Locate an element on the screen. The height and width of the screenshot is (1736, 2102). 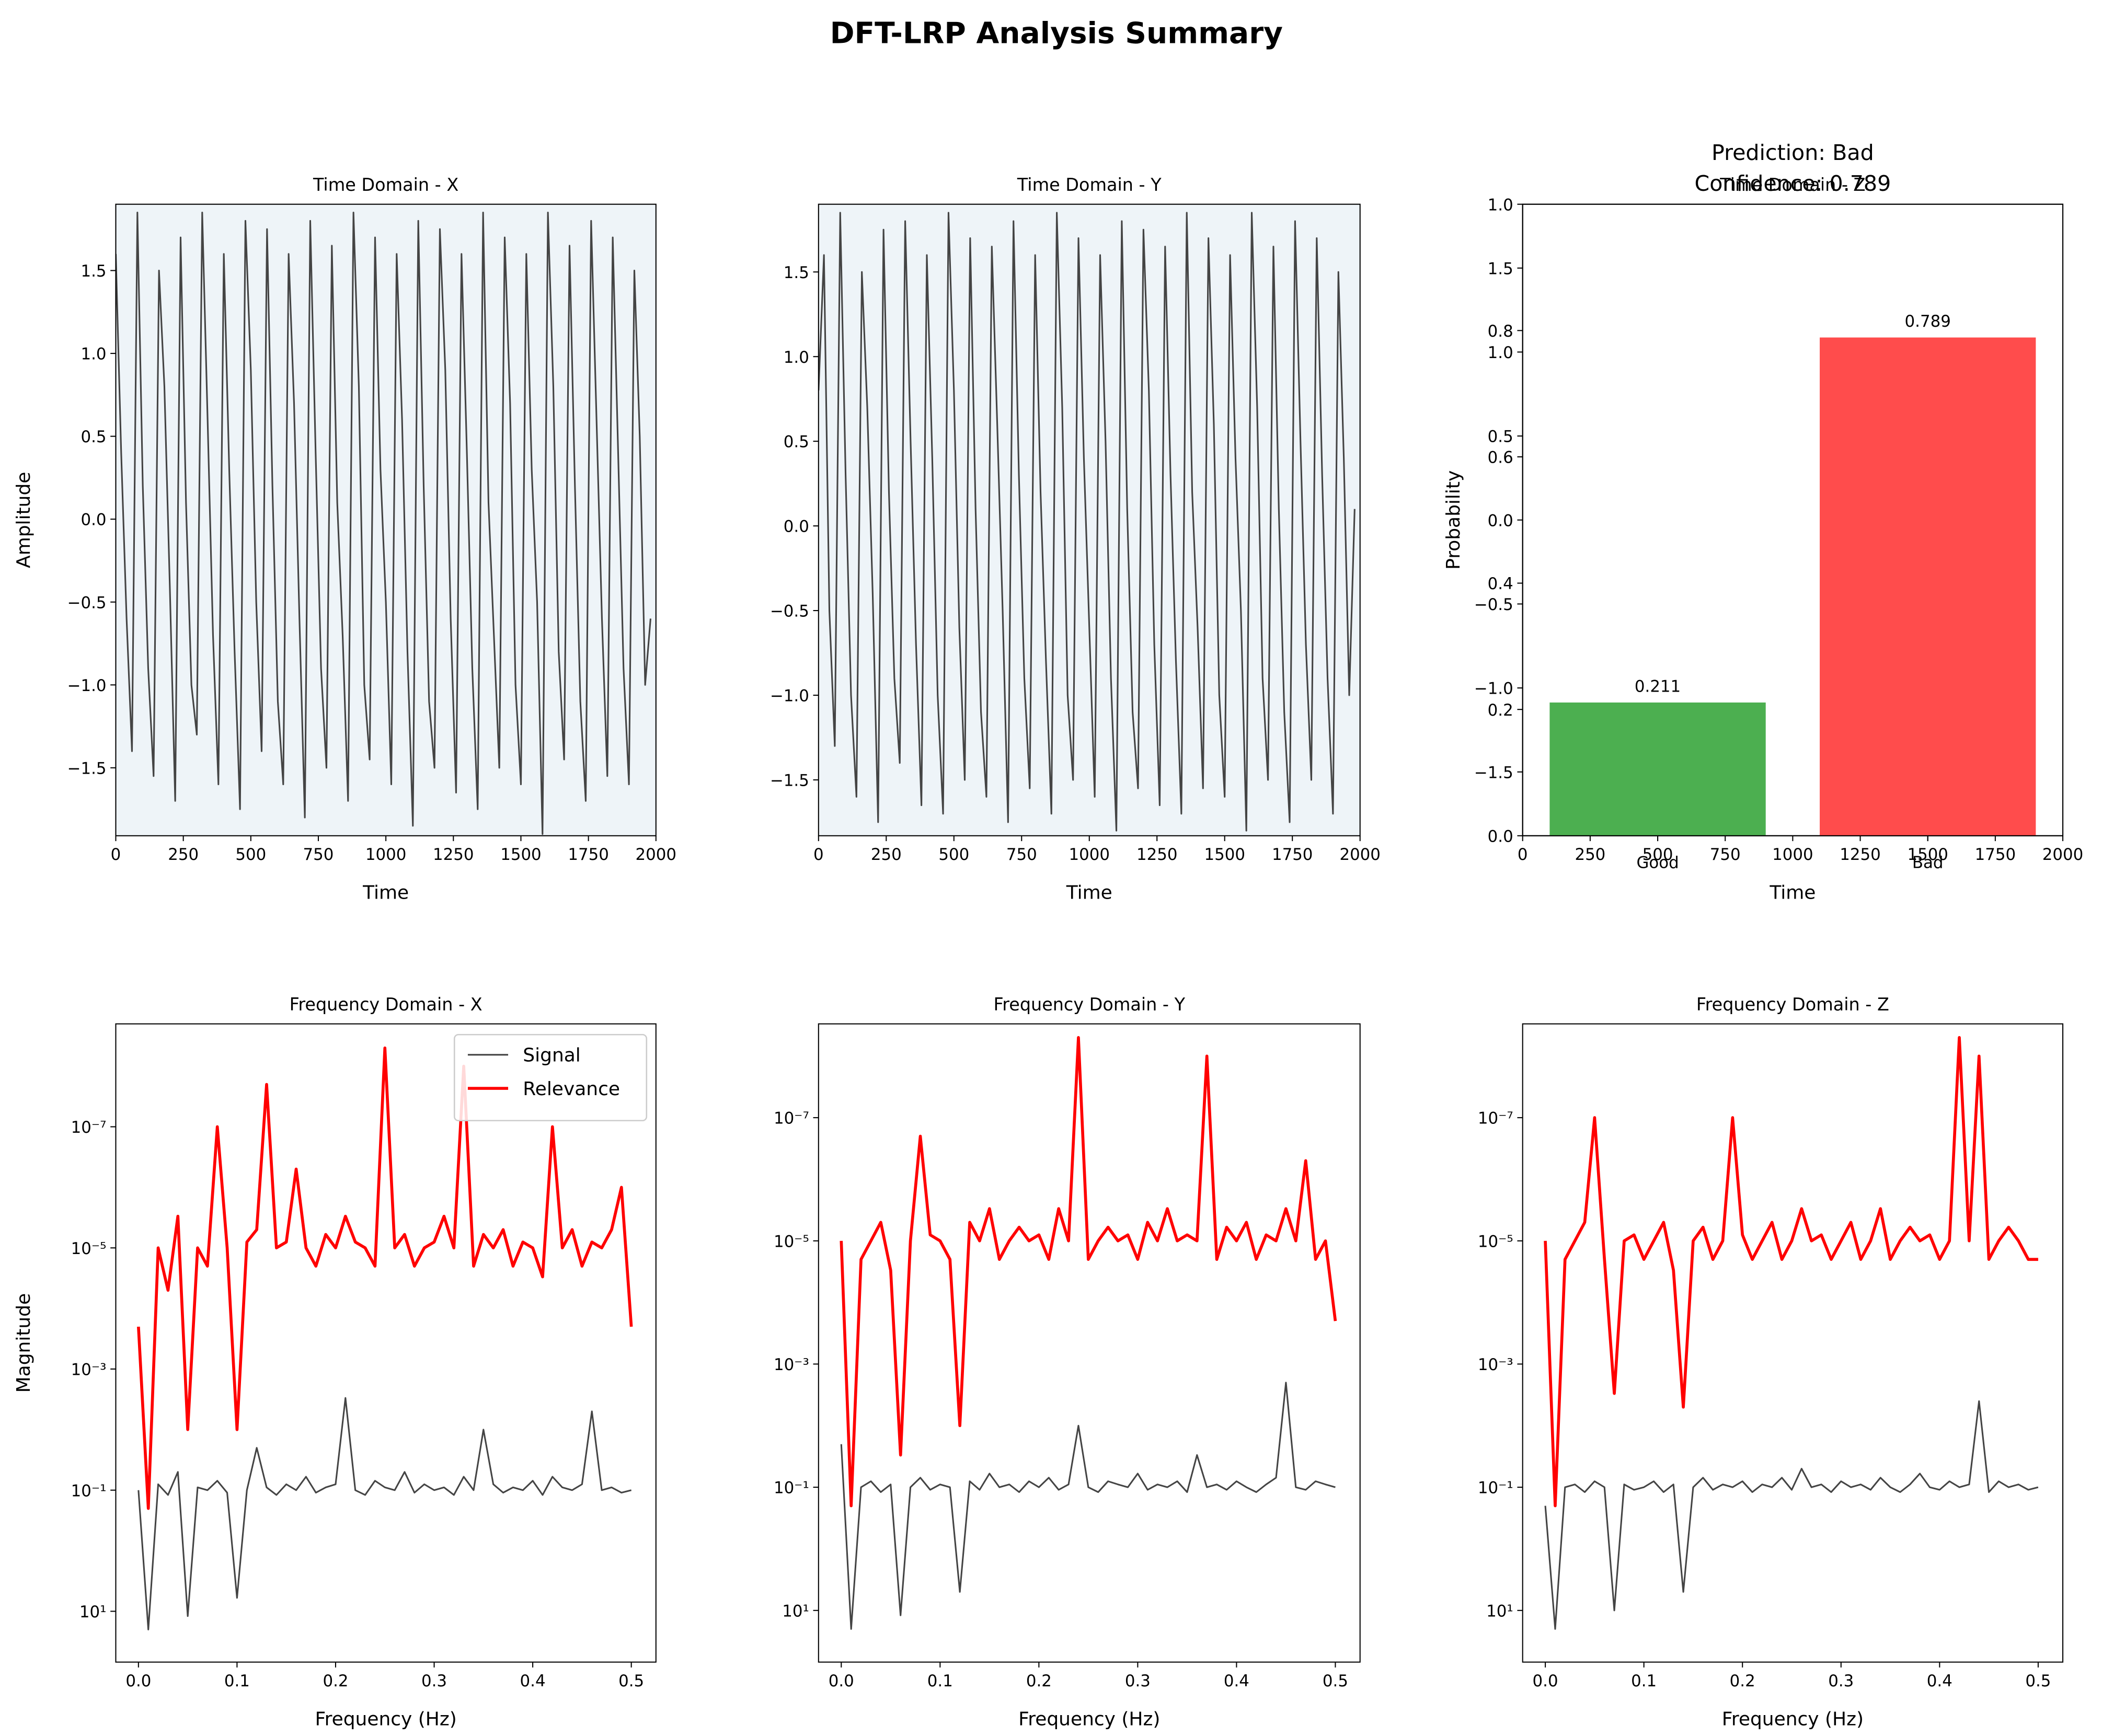
subplot-title: Frequency Domain - Y is located at coordinates (1089, 1004).